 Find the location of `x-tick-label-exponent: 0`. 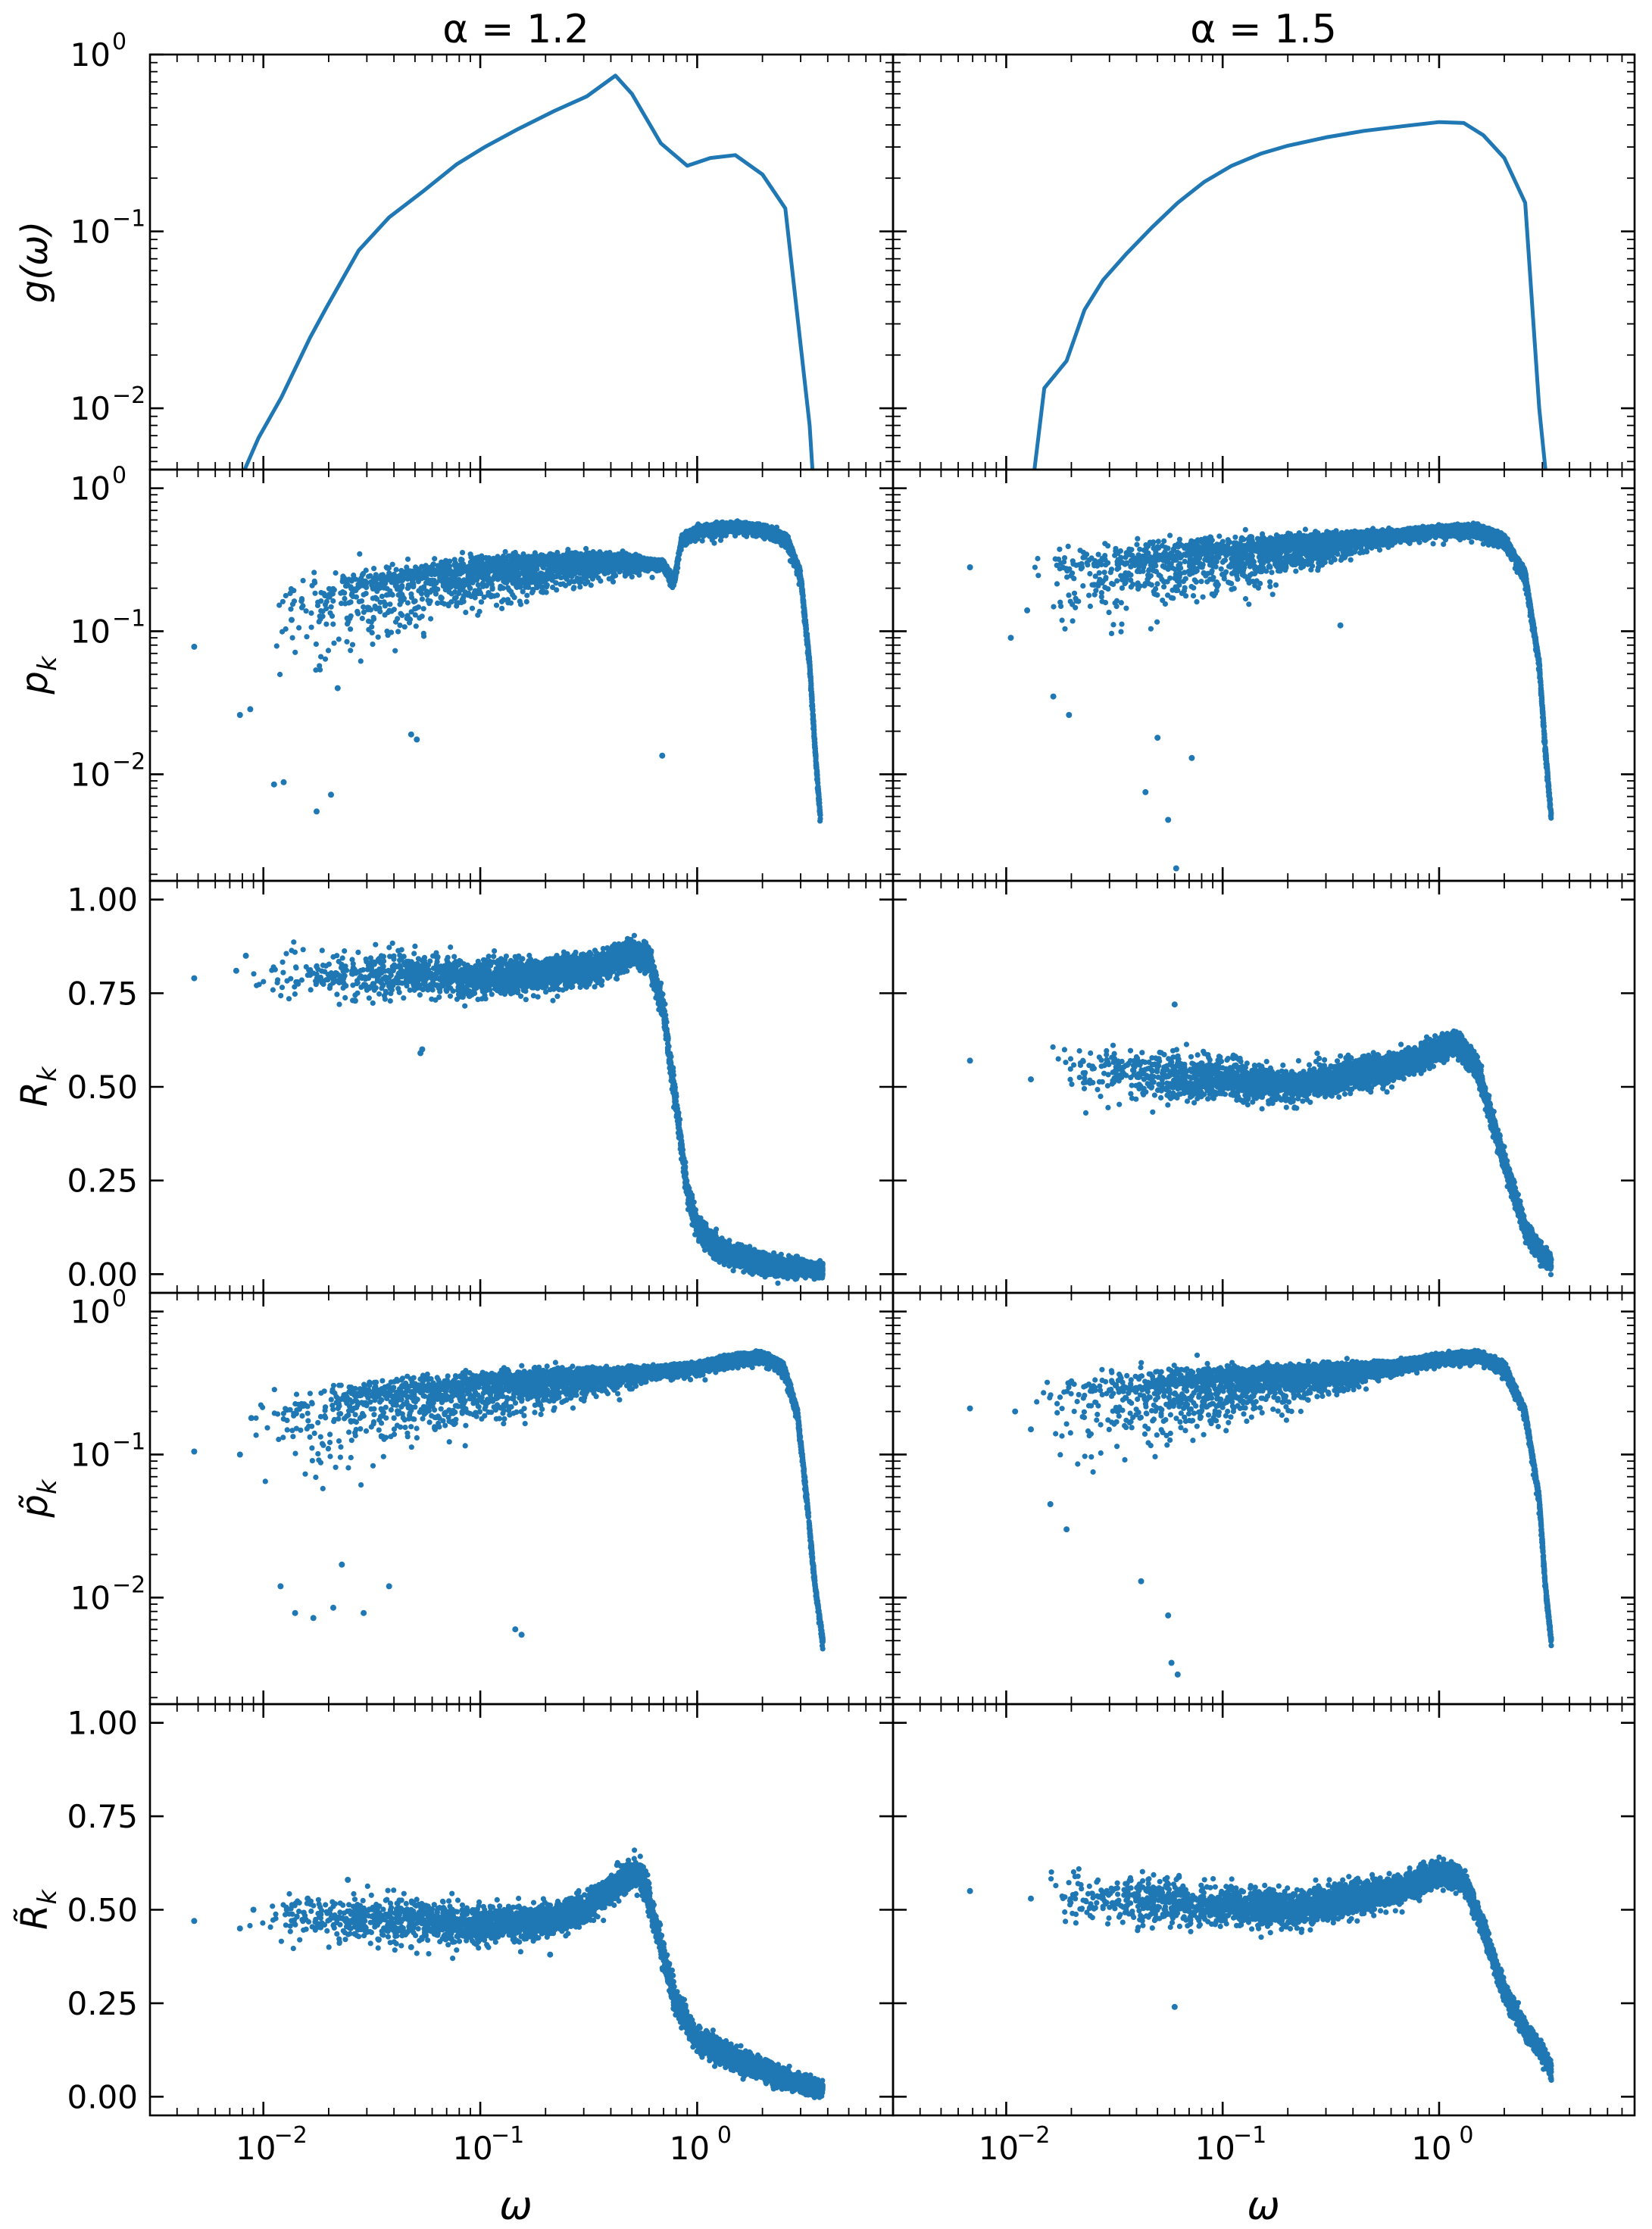

x-tick-label-exponent: 0 is located at coordinates (1466, 2135).